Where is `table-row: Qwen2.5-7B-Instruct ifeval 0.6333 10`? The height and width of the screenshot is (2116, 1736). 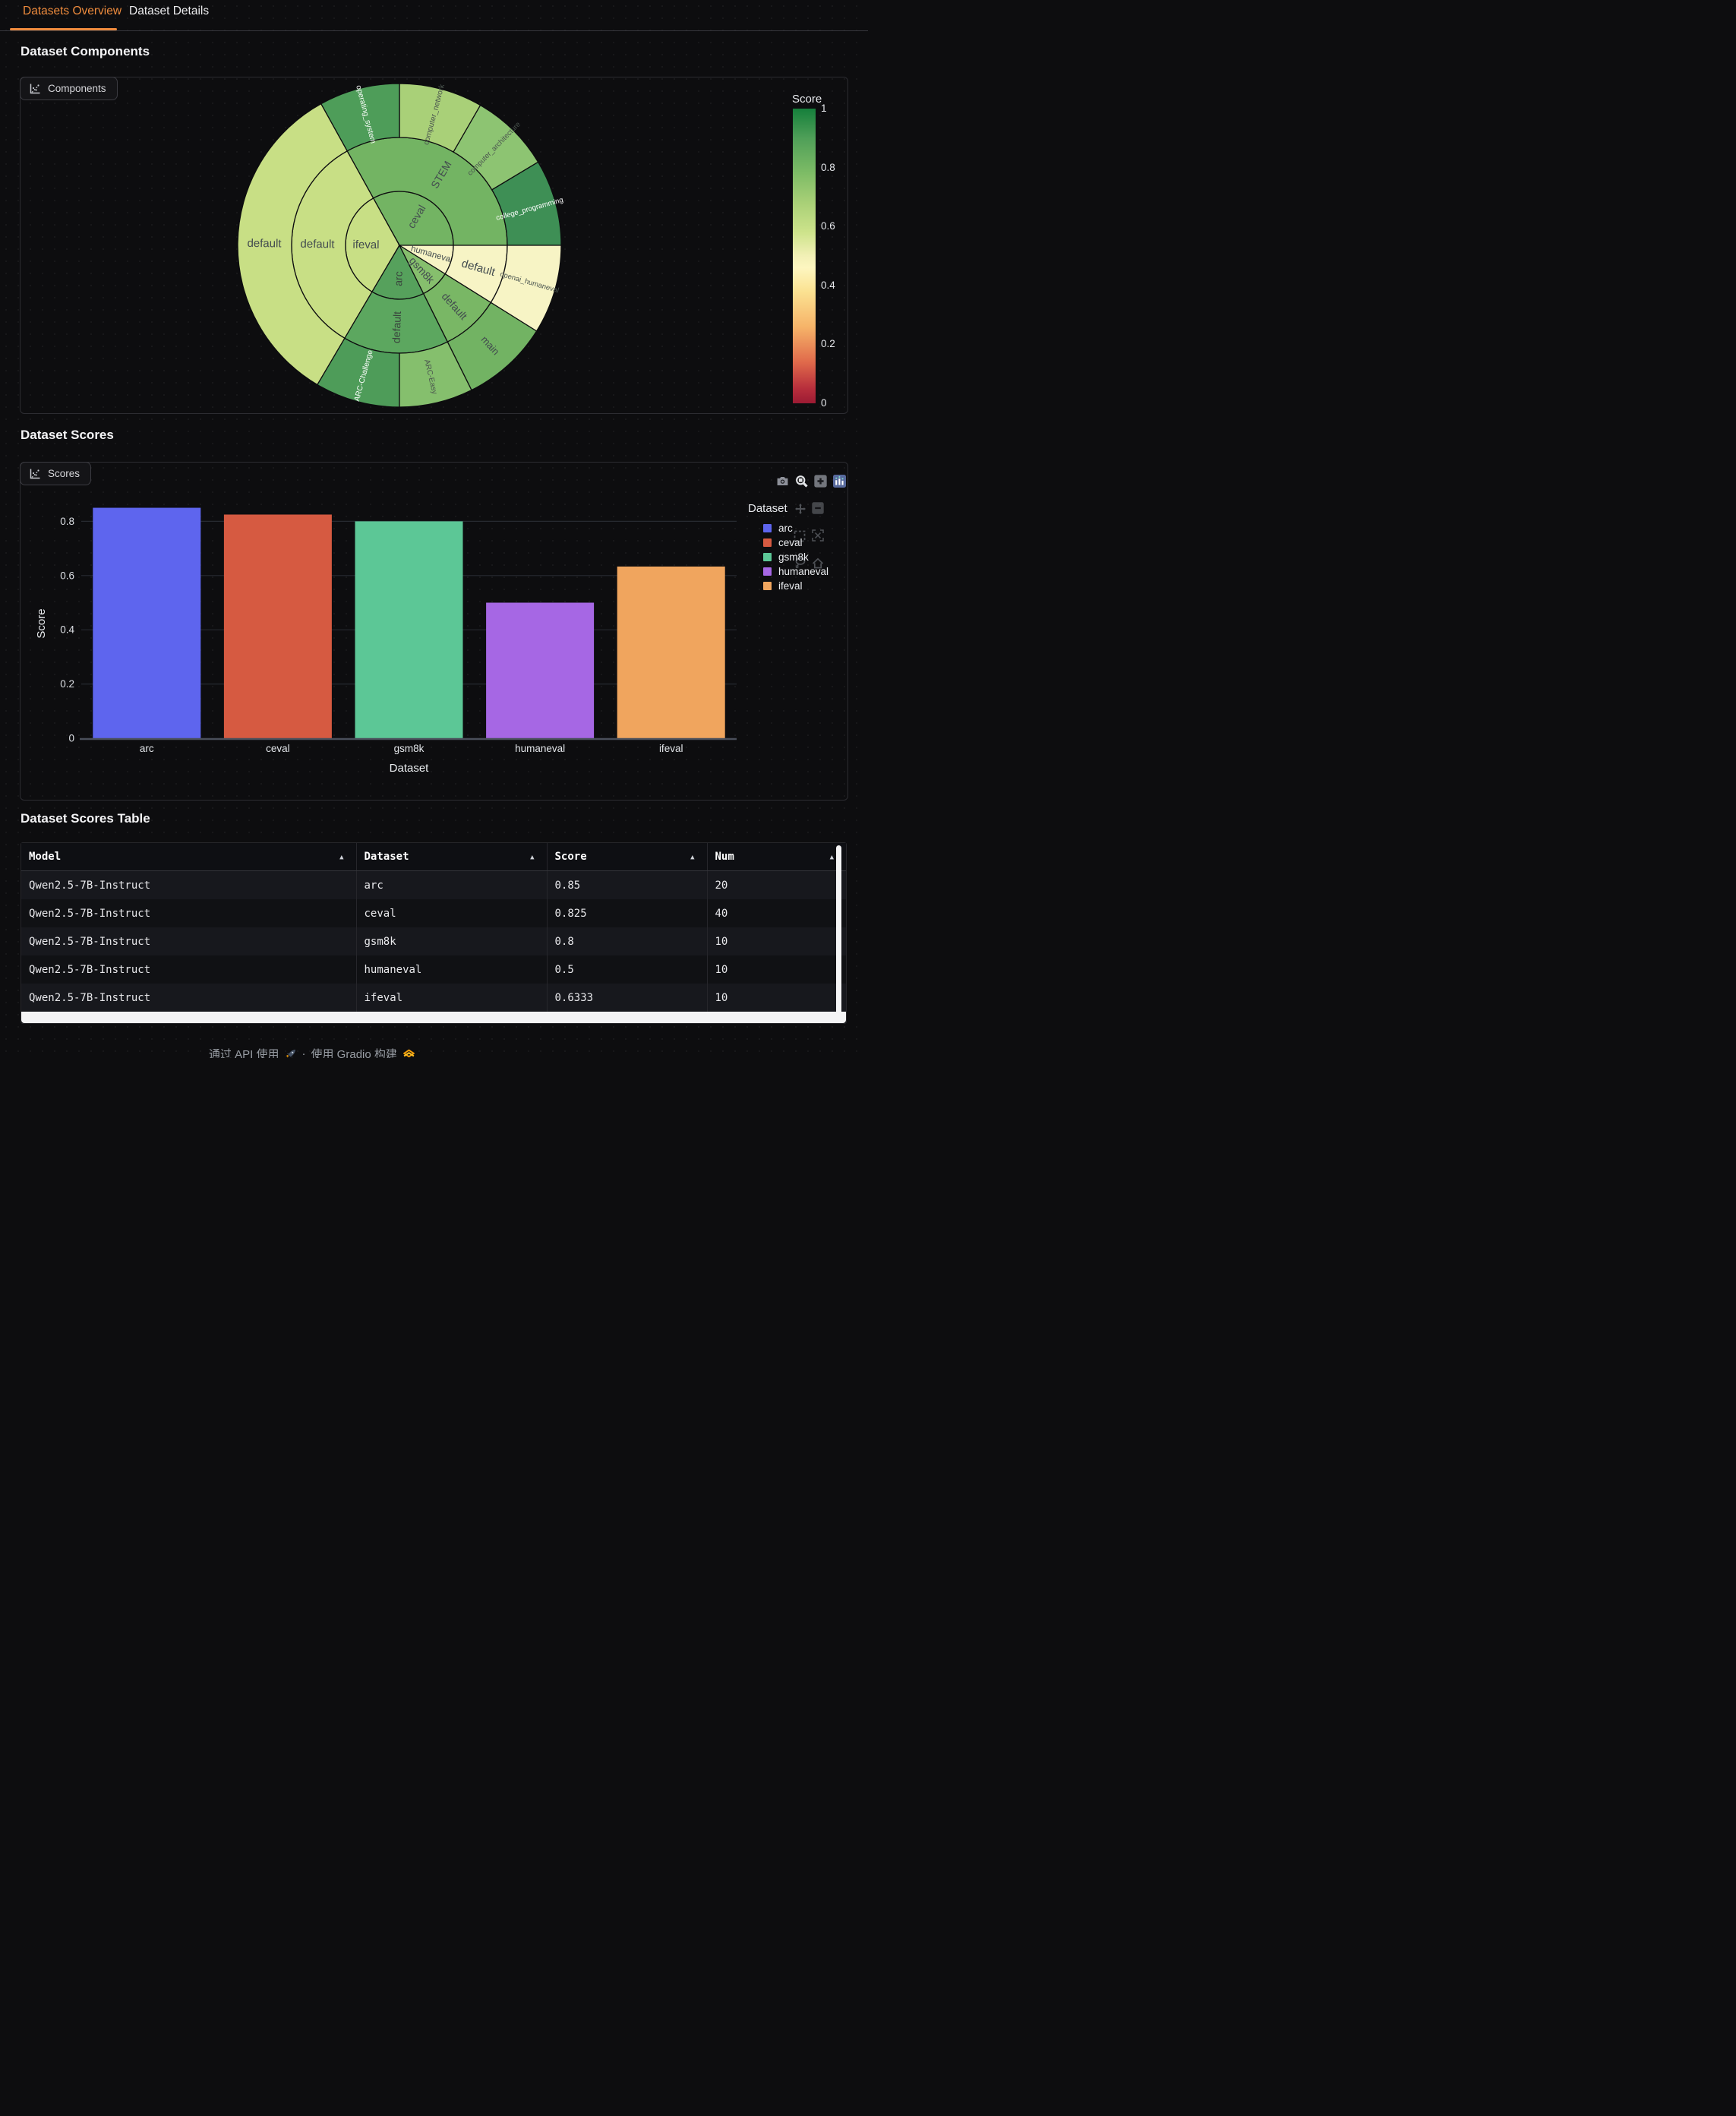
table-row: Qwen2.5-7B-Instruct ifeval 0.6333 10 is located at coordinates (434, 998).